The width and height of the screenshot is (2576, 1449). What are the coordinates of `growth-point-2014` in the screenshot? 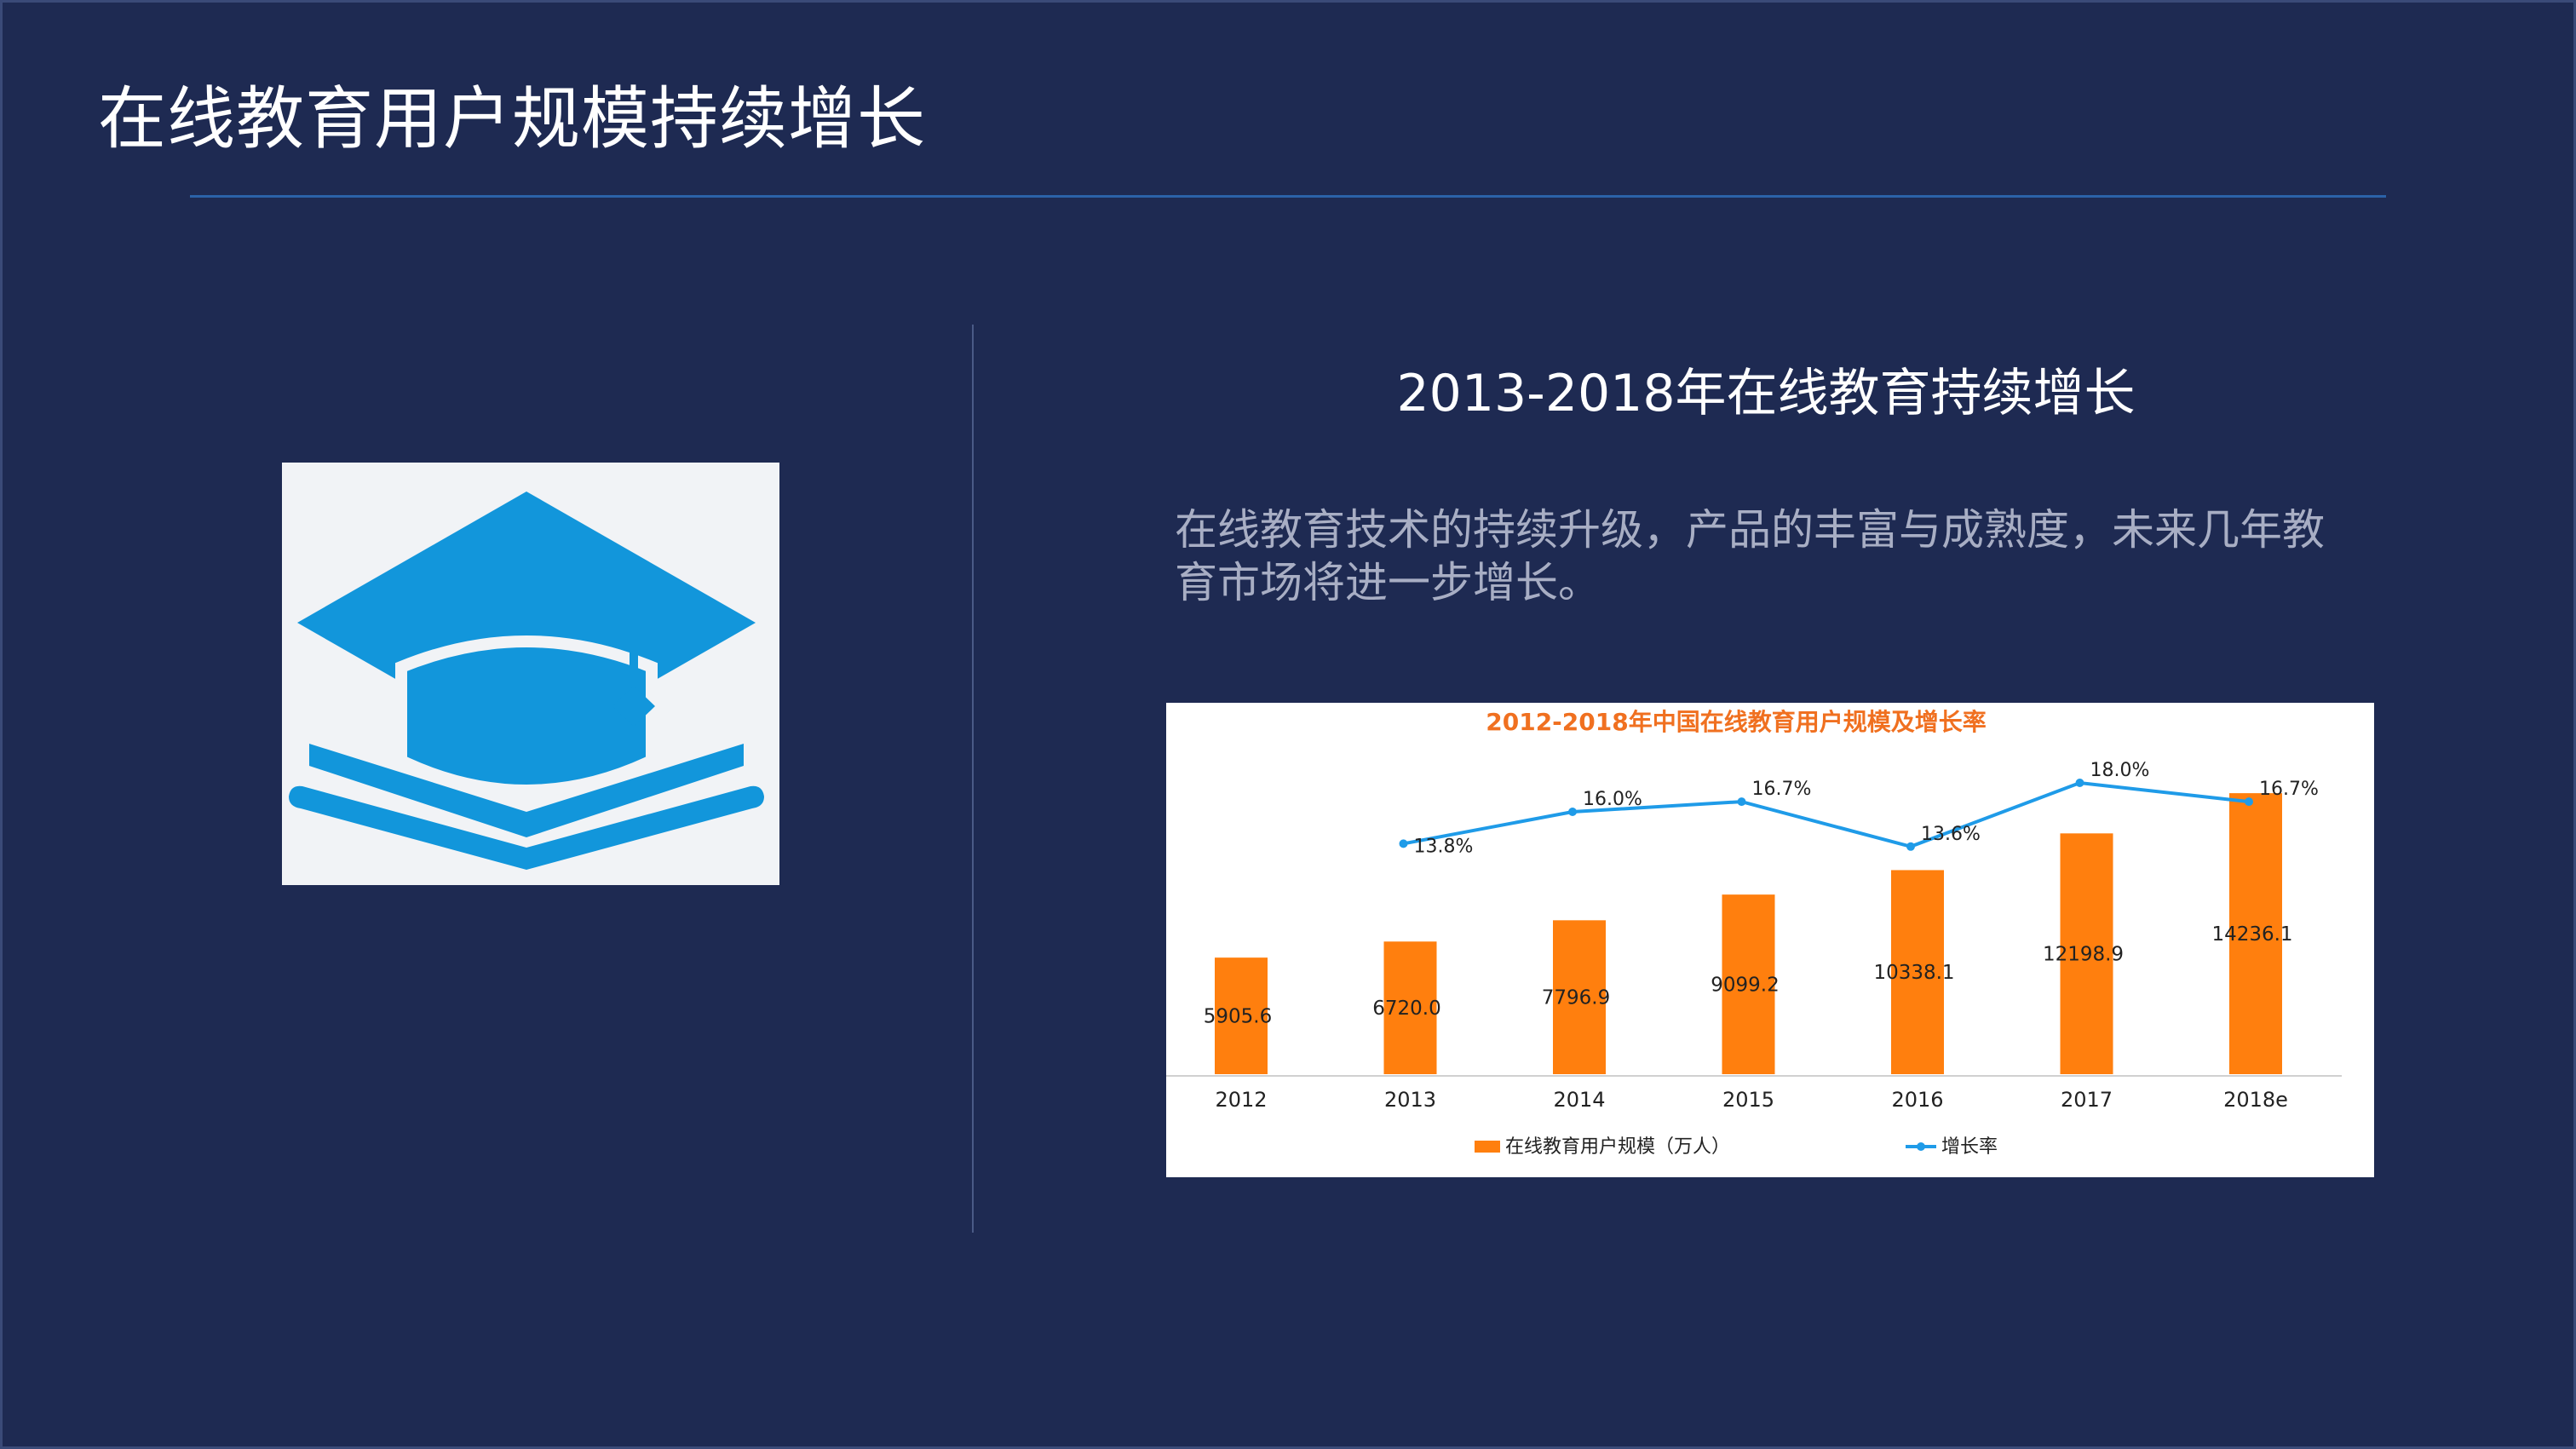 It's located at (1573, 812).